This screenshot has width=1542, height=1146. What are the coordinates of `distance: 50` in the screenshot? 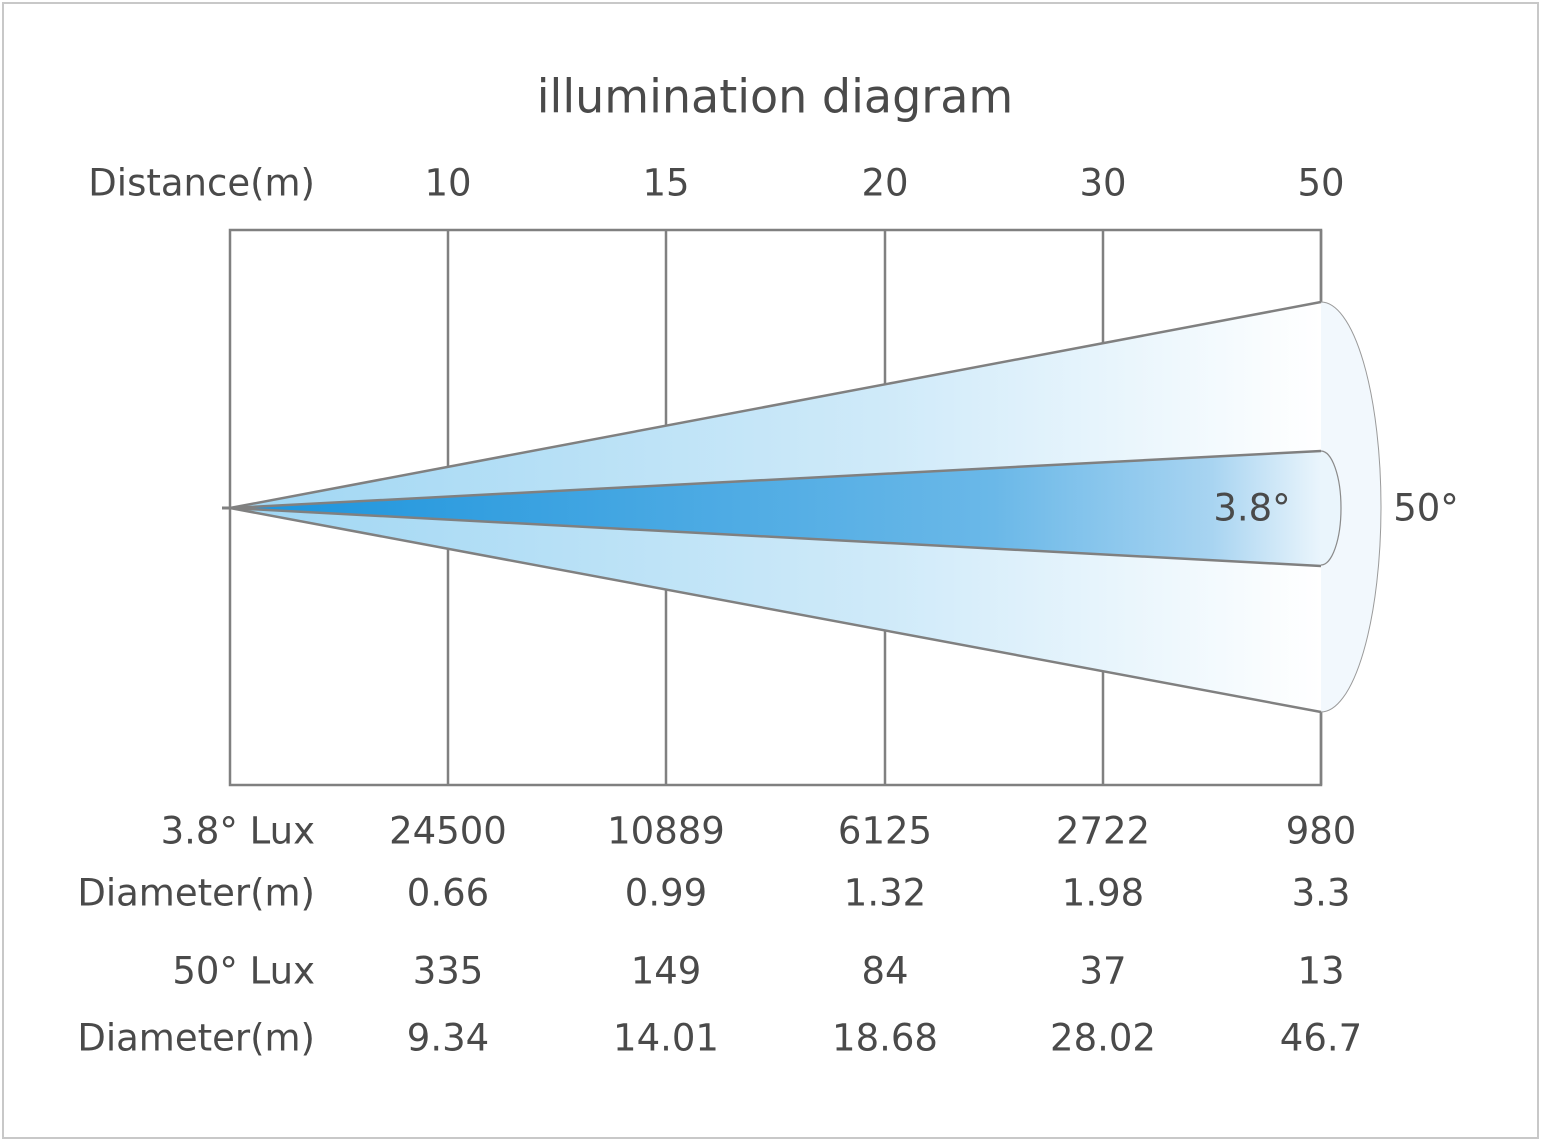 It's located at (1320, 183).